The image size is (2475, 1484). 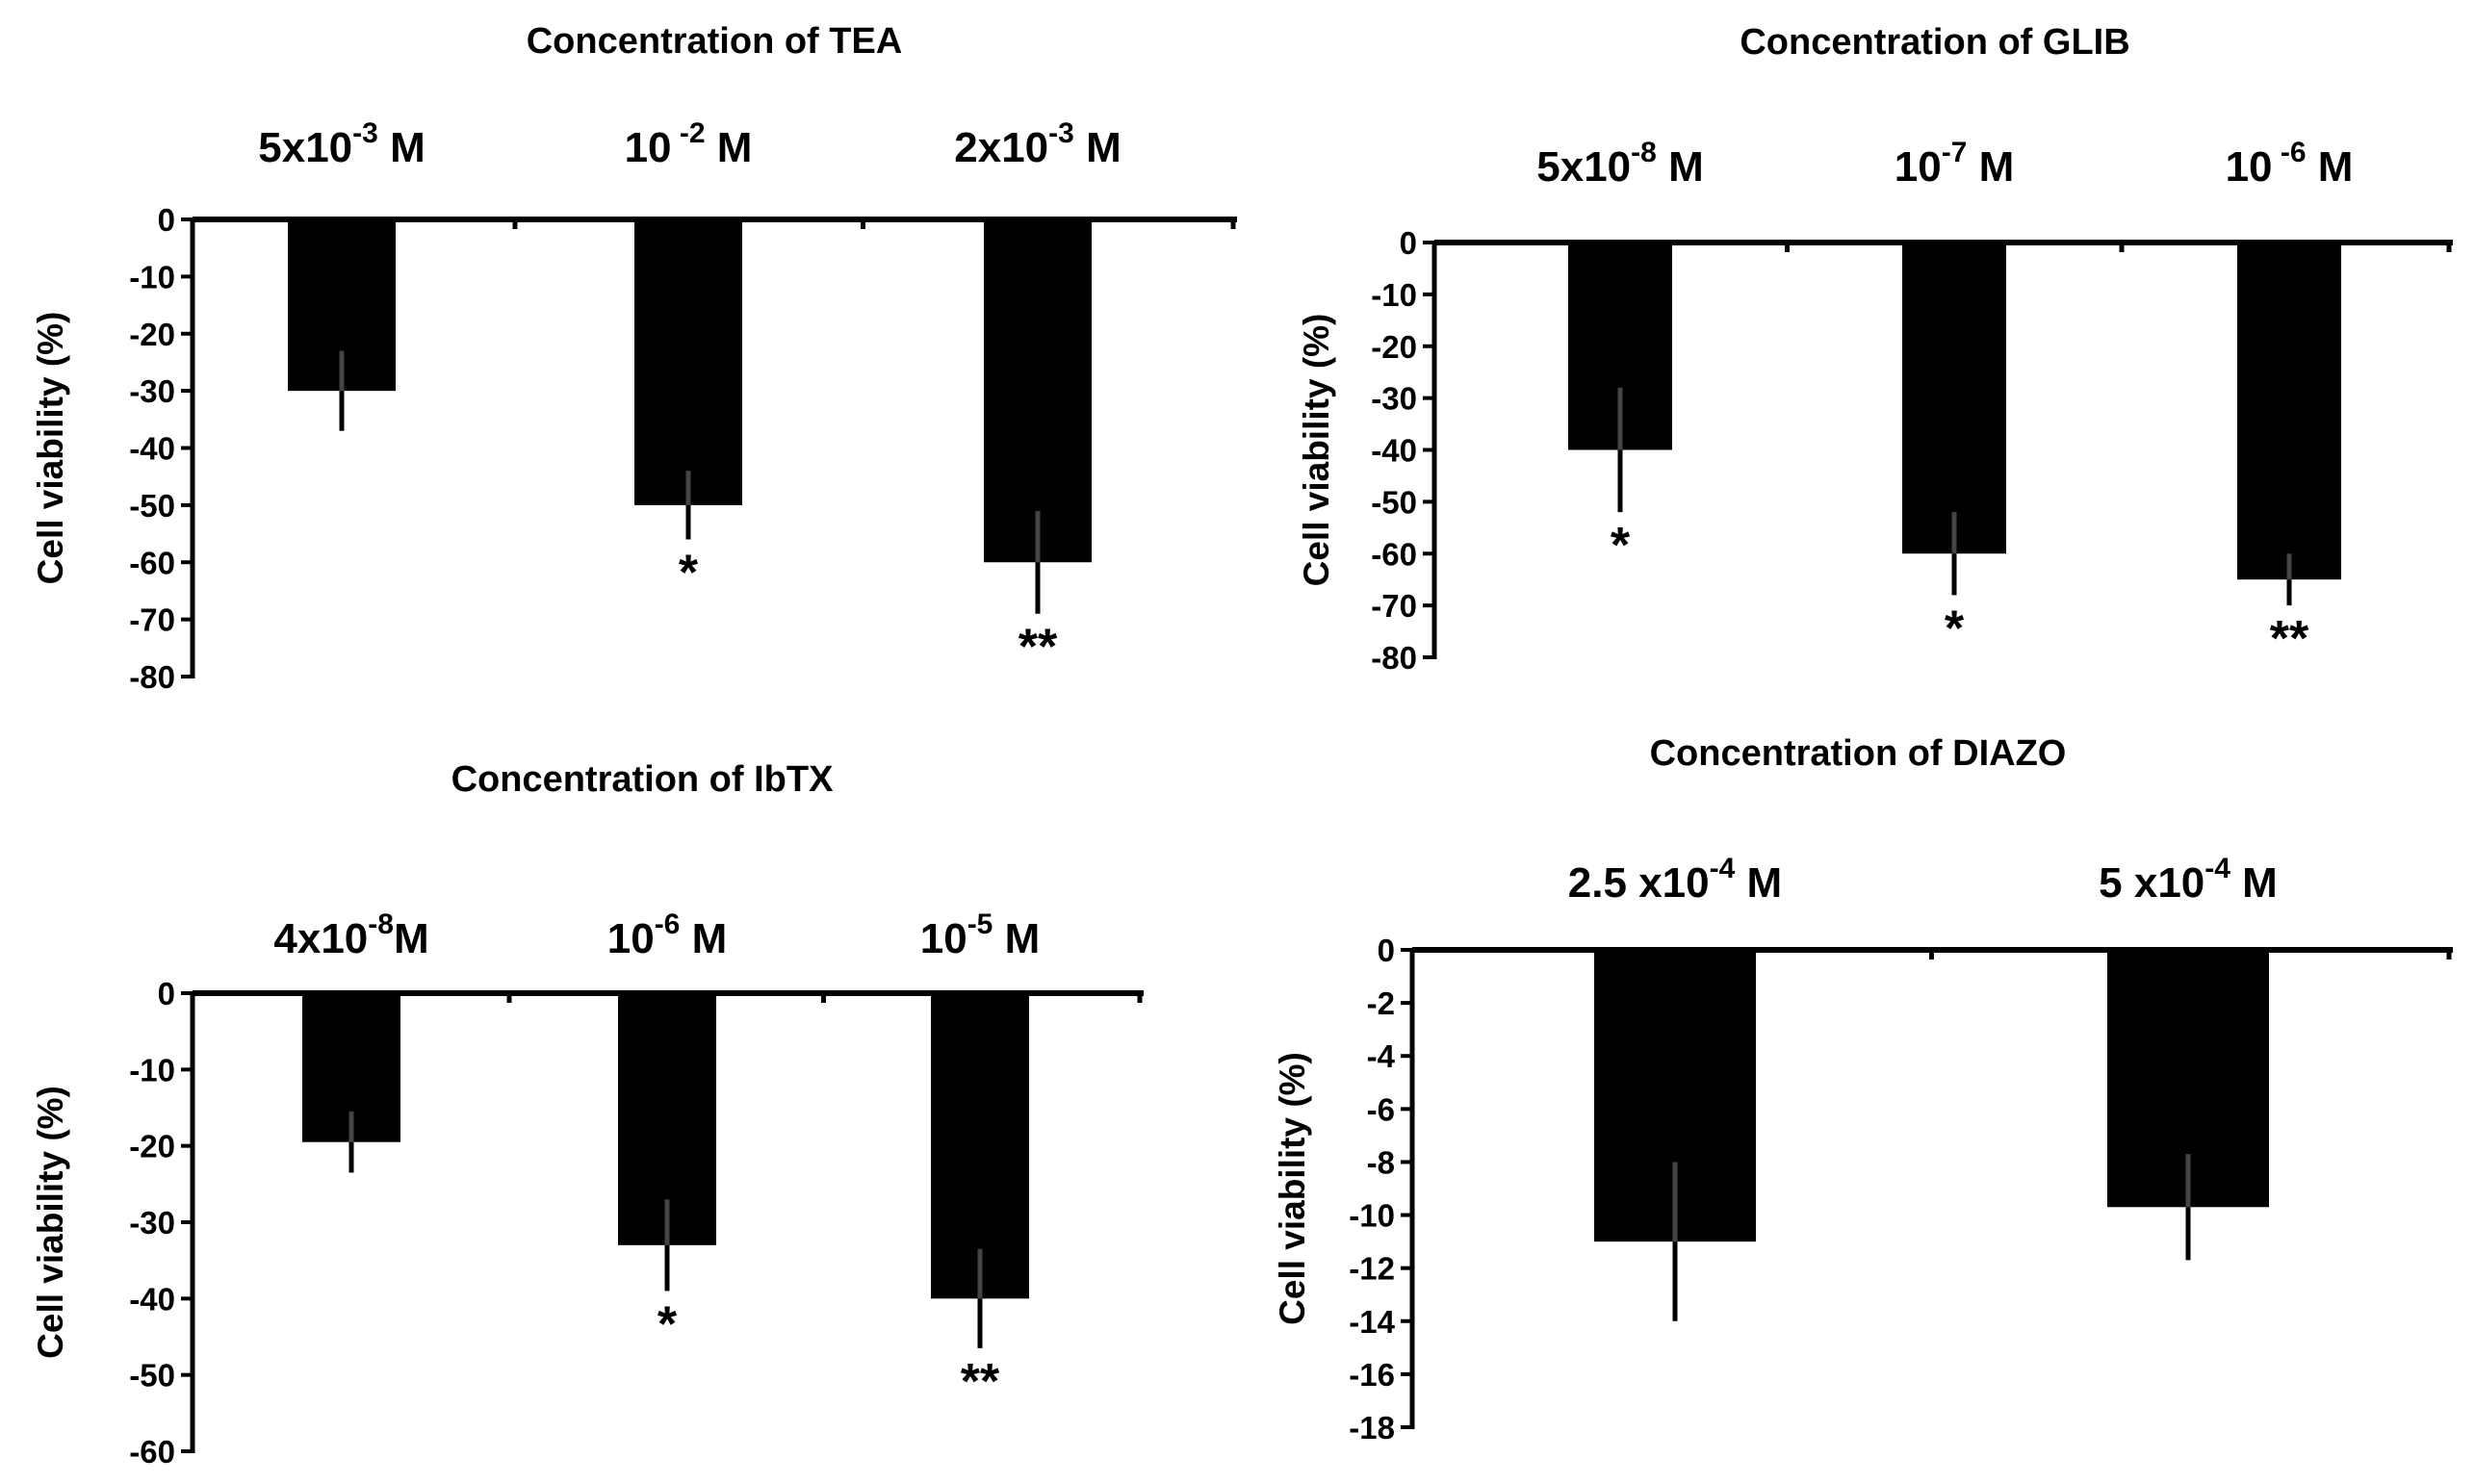 I want to click on y-tick-label: -2, so click(x=1381, y=1003).